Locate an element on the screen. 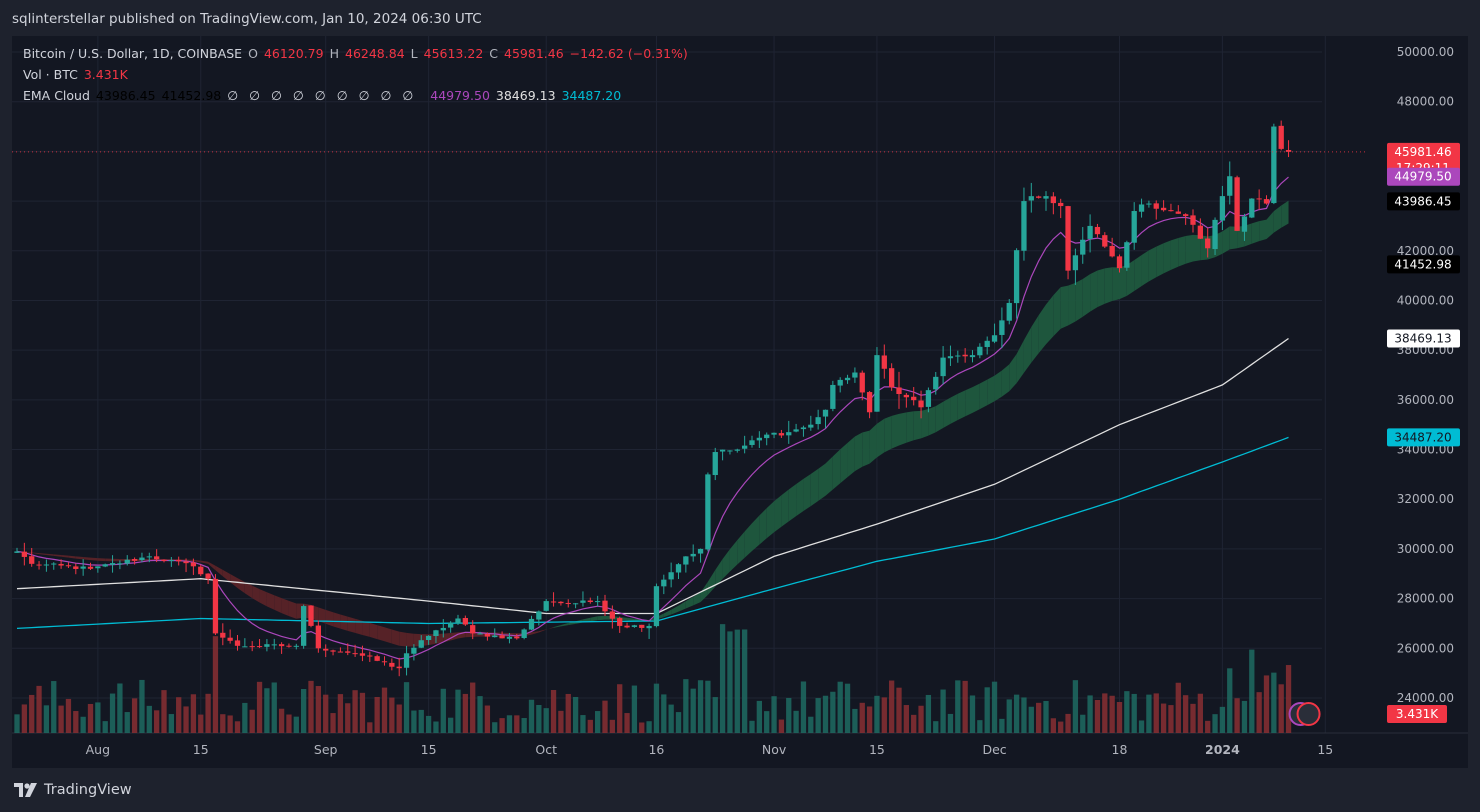 This screenshot has height=812, width=1480. legend-vol-label: Vol · BTC is located at coordinates (50, 74).